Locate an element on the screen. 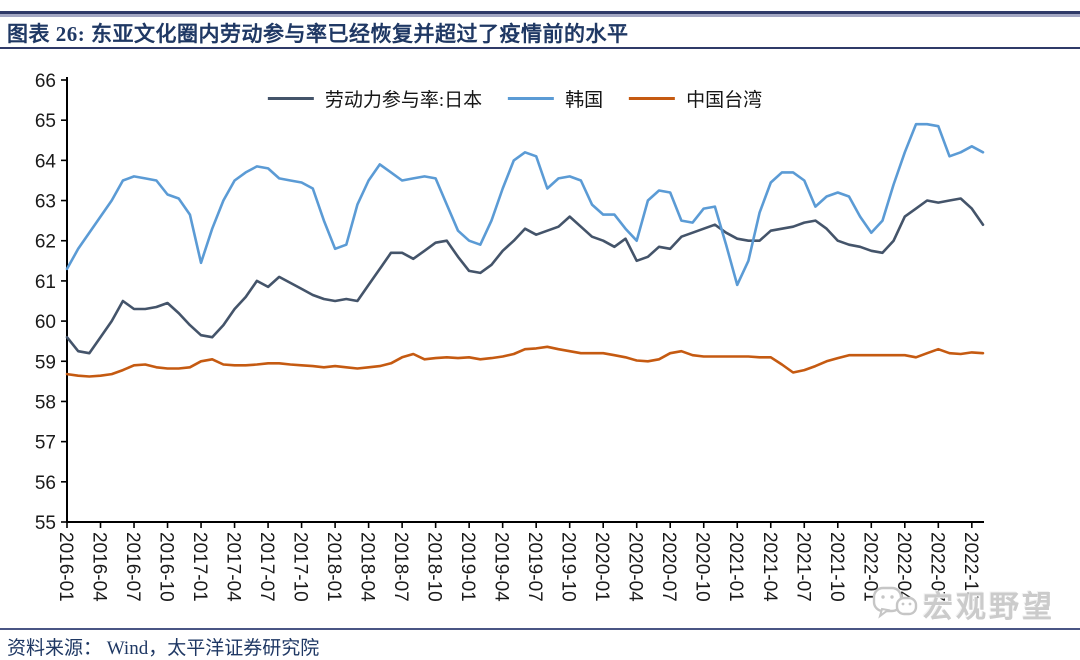  x-tick-label: 2017-01 is located at coordinates (199, 567).